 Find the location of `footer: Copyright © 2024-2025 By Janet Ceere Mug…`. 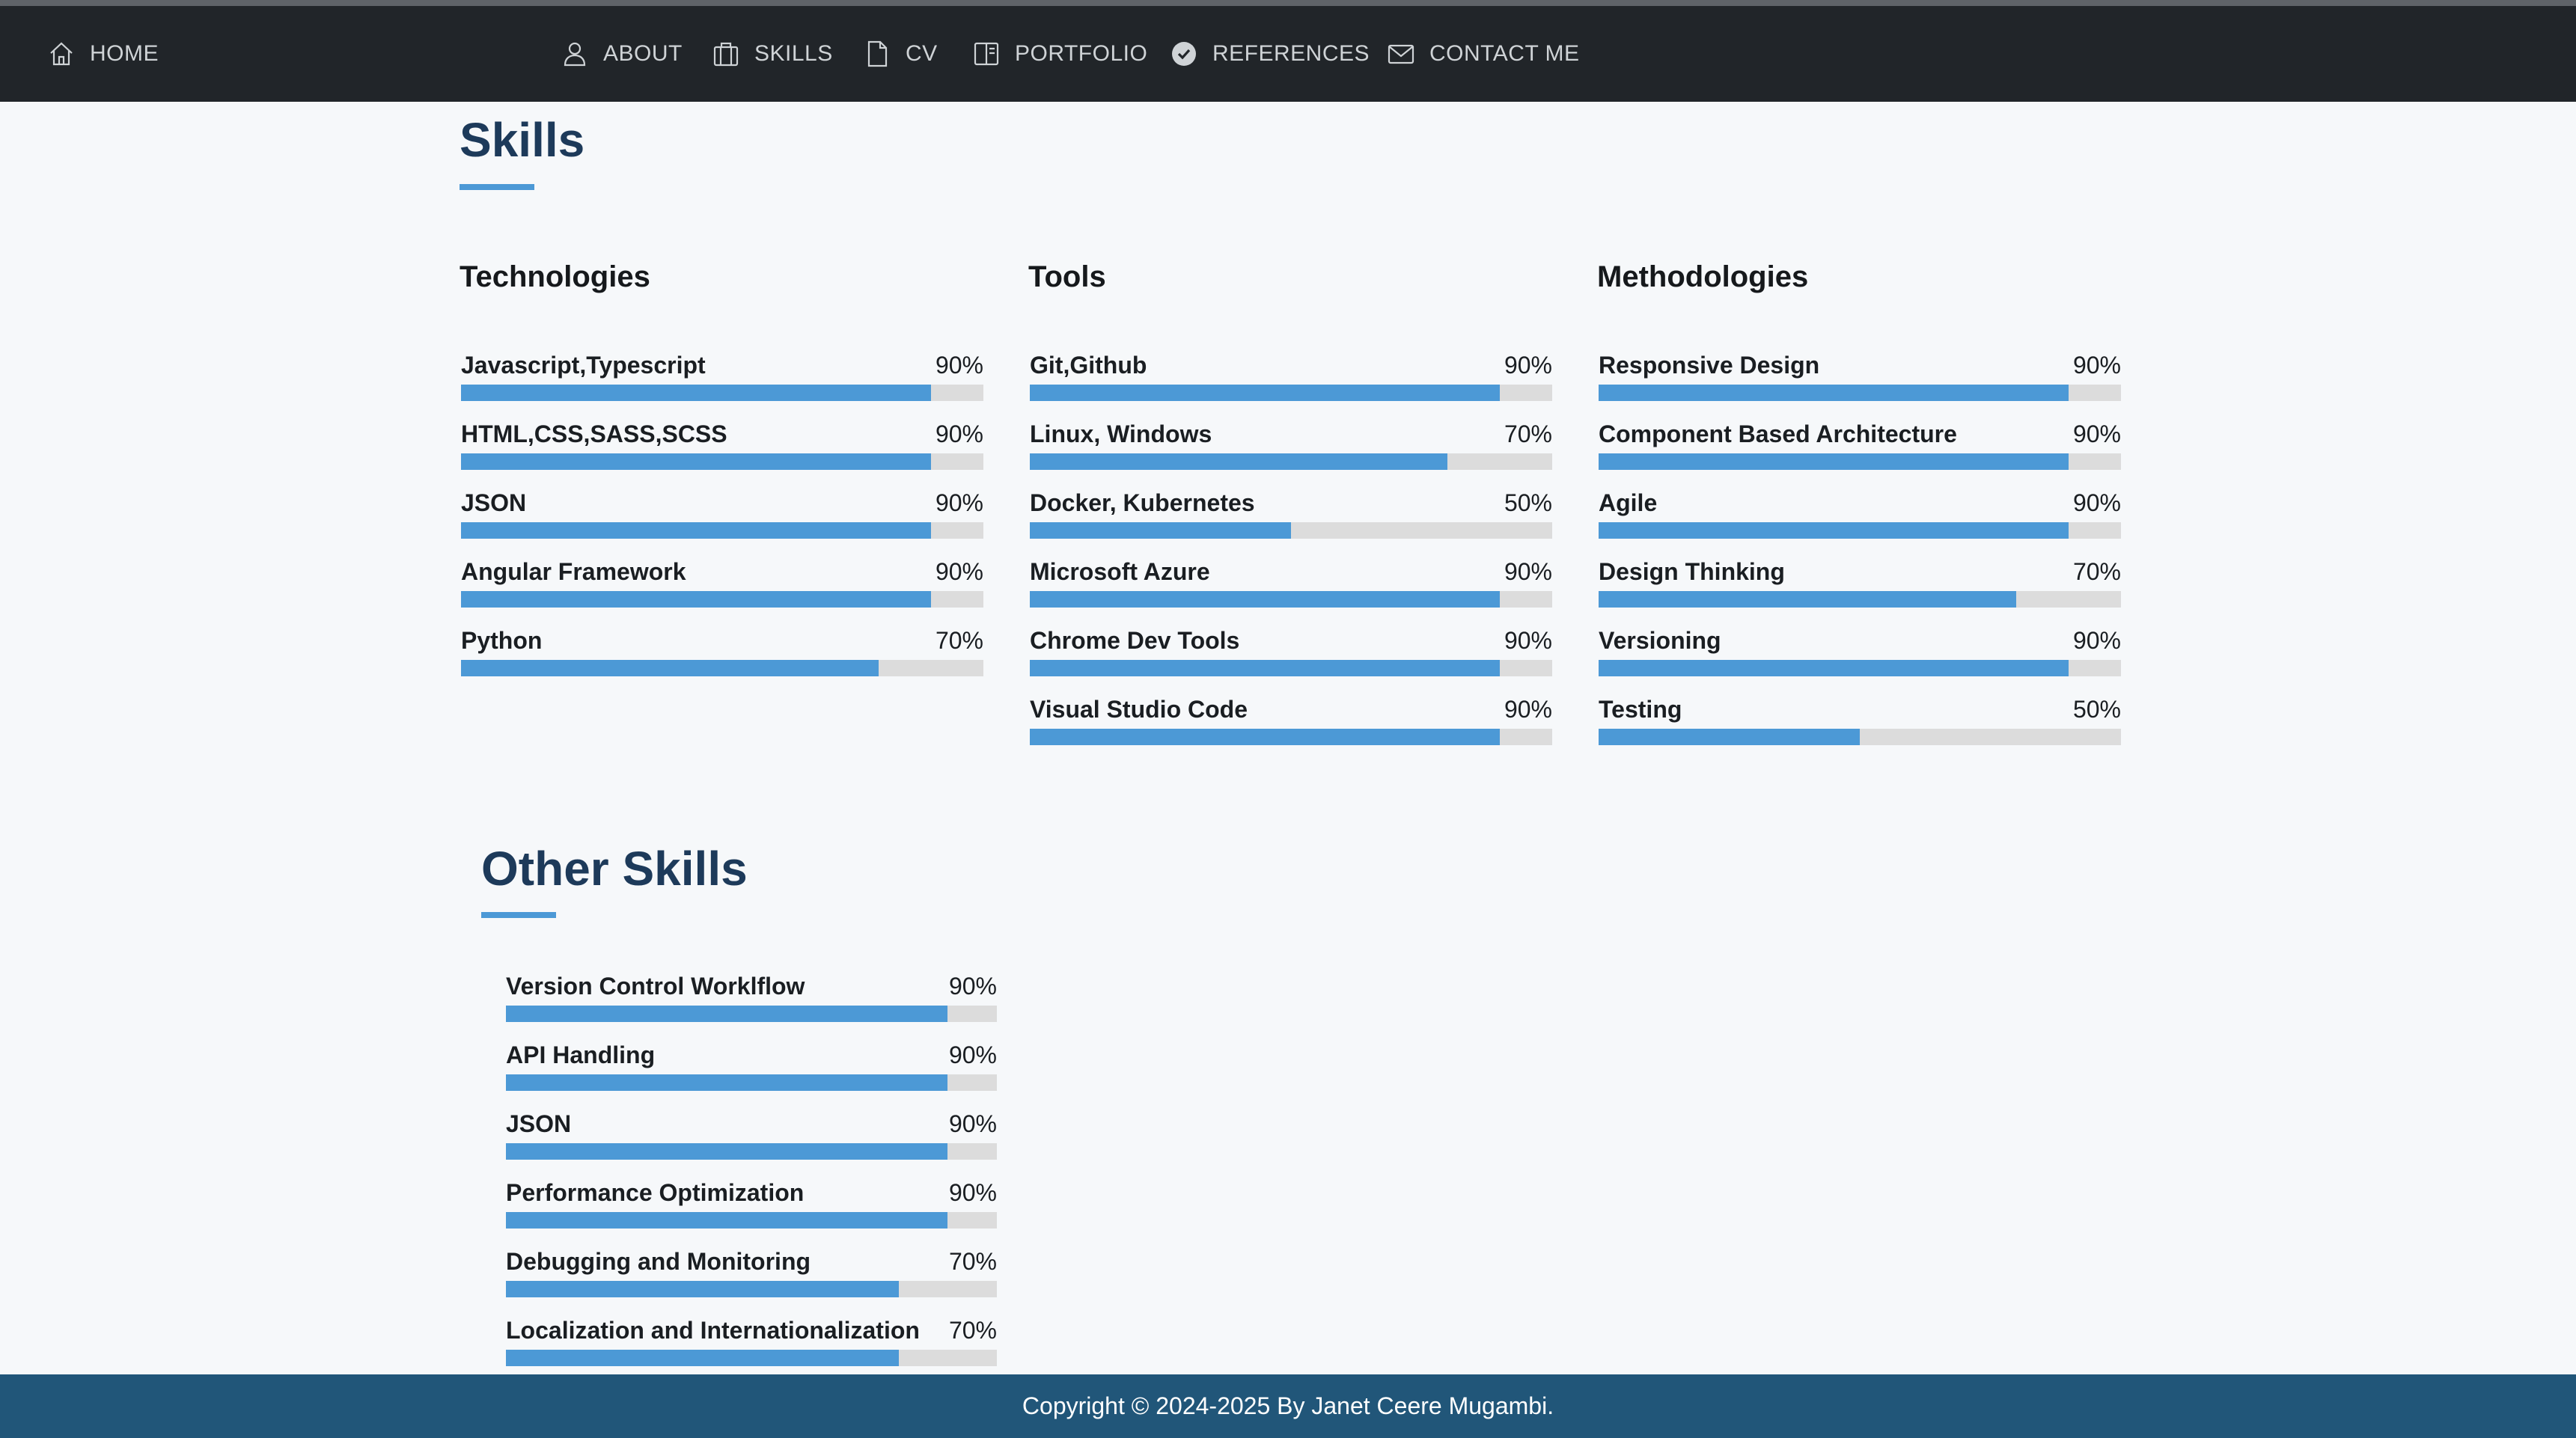

footer: Copyright © 2024-2025 By Janet Ceere Mug… is located at coordinates (1288, 1406).